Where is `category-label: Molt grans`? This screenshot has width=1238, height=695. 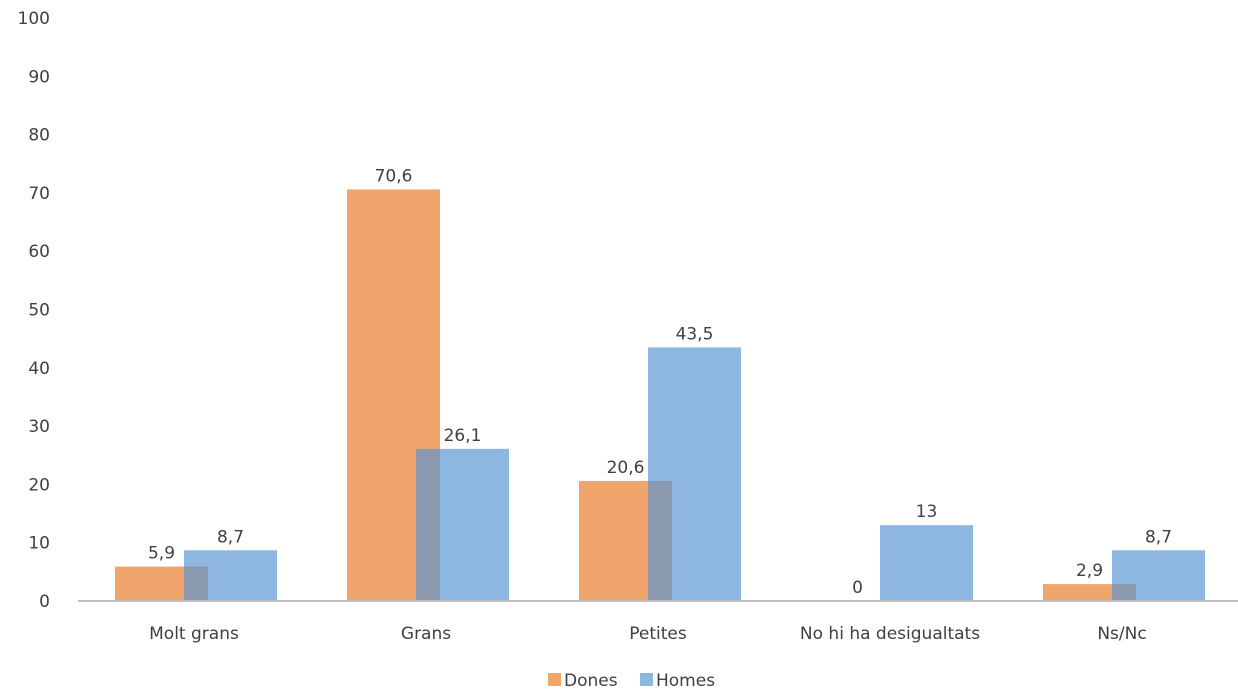
category-label: Molt grans is located at coordinates (194, 634).